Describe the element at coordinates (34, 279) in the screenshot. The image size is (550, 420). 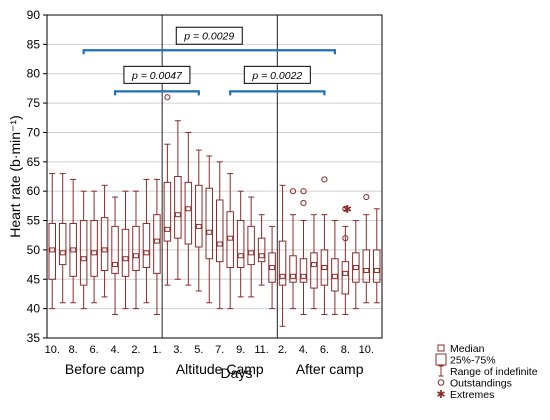
I see `y-tick-label: 45` at that location.